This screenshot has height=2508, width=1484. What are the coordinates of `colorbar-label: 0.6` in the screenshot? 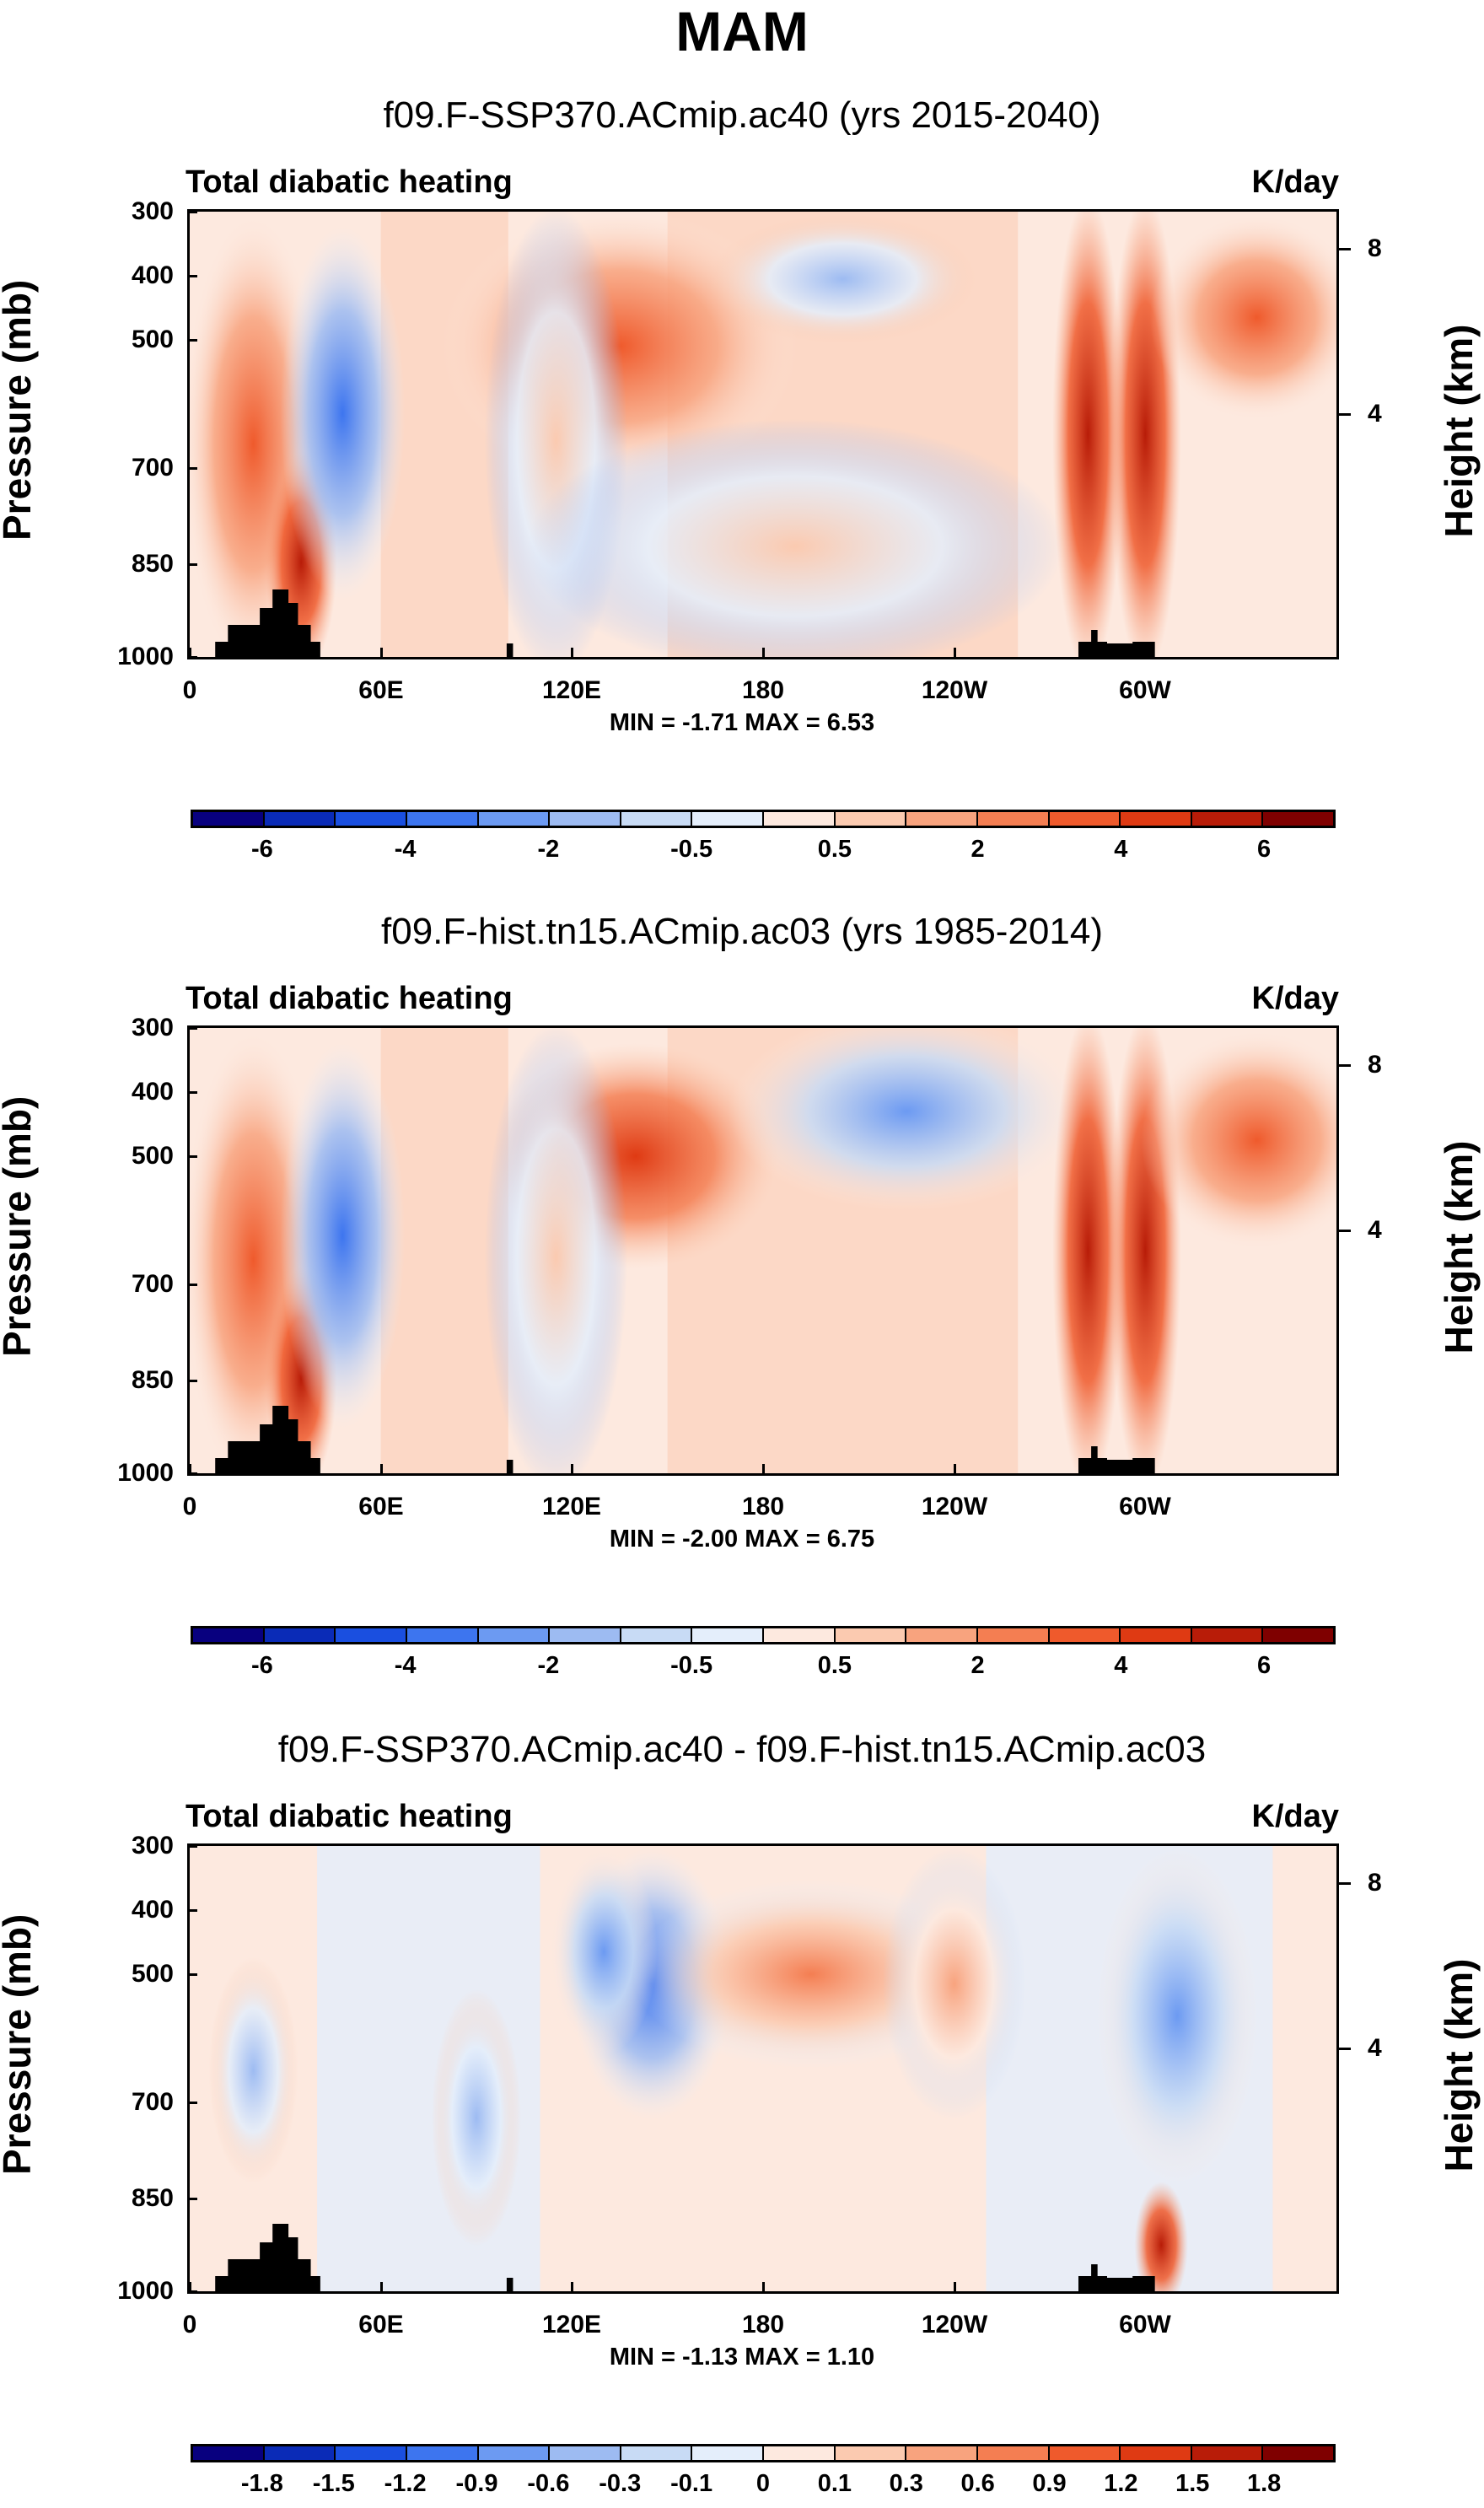 It's located at (977, 2483).